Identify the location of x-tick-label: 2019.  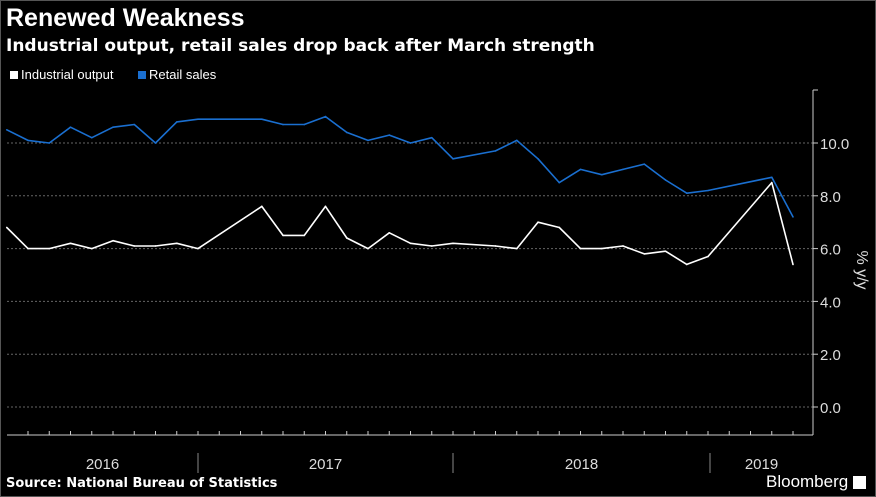
(761, 464).